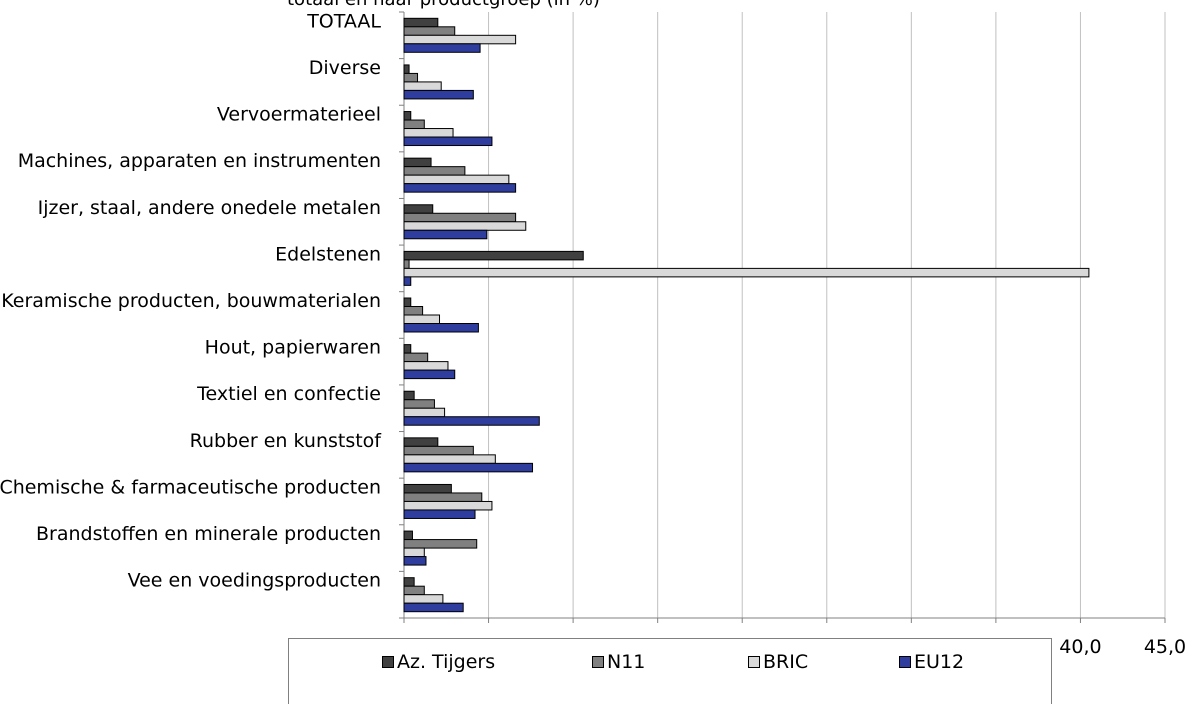 This screenshot has height=704, width=1187. I want to click on legend-item: EU12, so click(931, 662).